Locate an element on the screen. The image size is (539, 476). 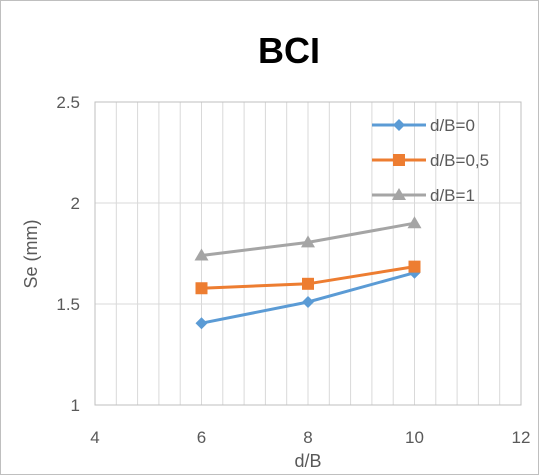
legend-item: d/B=0 is located at coordinates (423, 125).